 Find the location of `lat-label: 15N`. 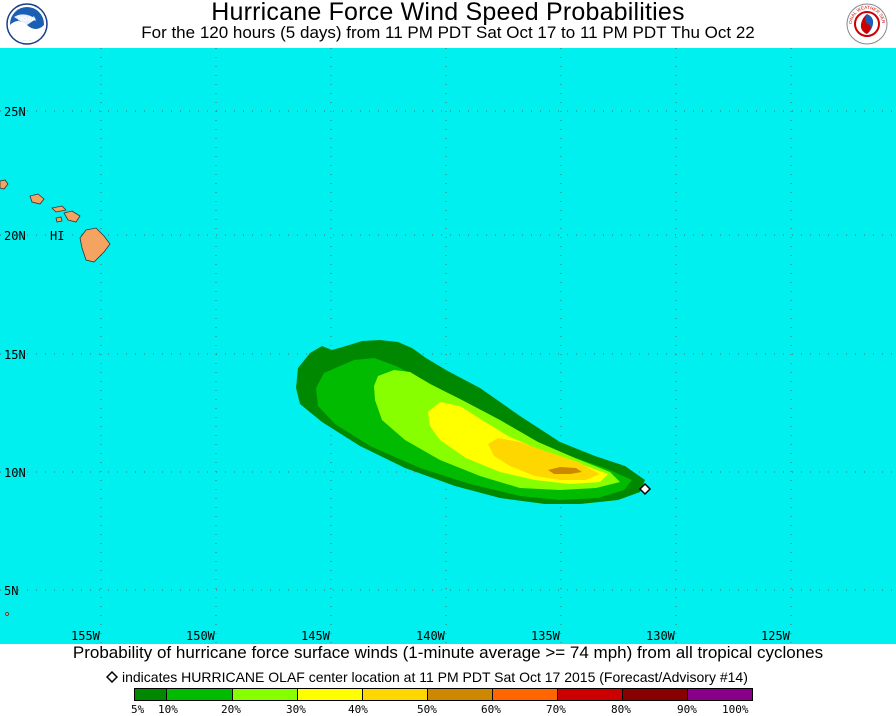

lat-label: 15N is located at coordinates (15, 355).